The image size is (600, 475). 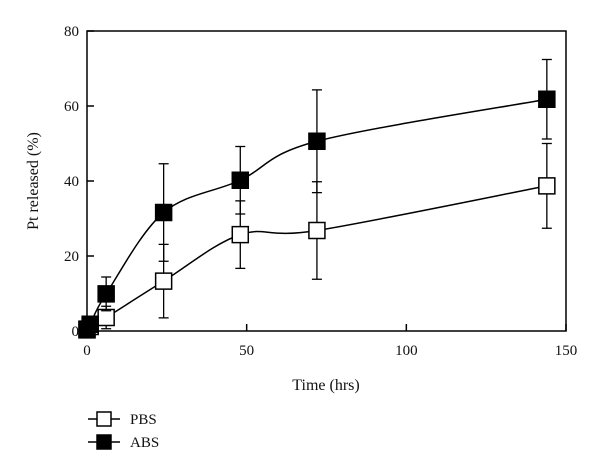 I want to click on x-tick-label: 150, so click(x=566, y=351).